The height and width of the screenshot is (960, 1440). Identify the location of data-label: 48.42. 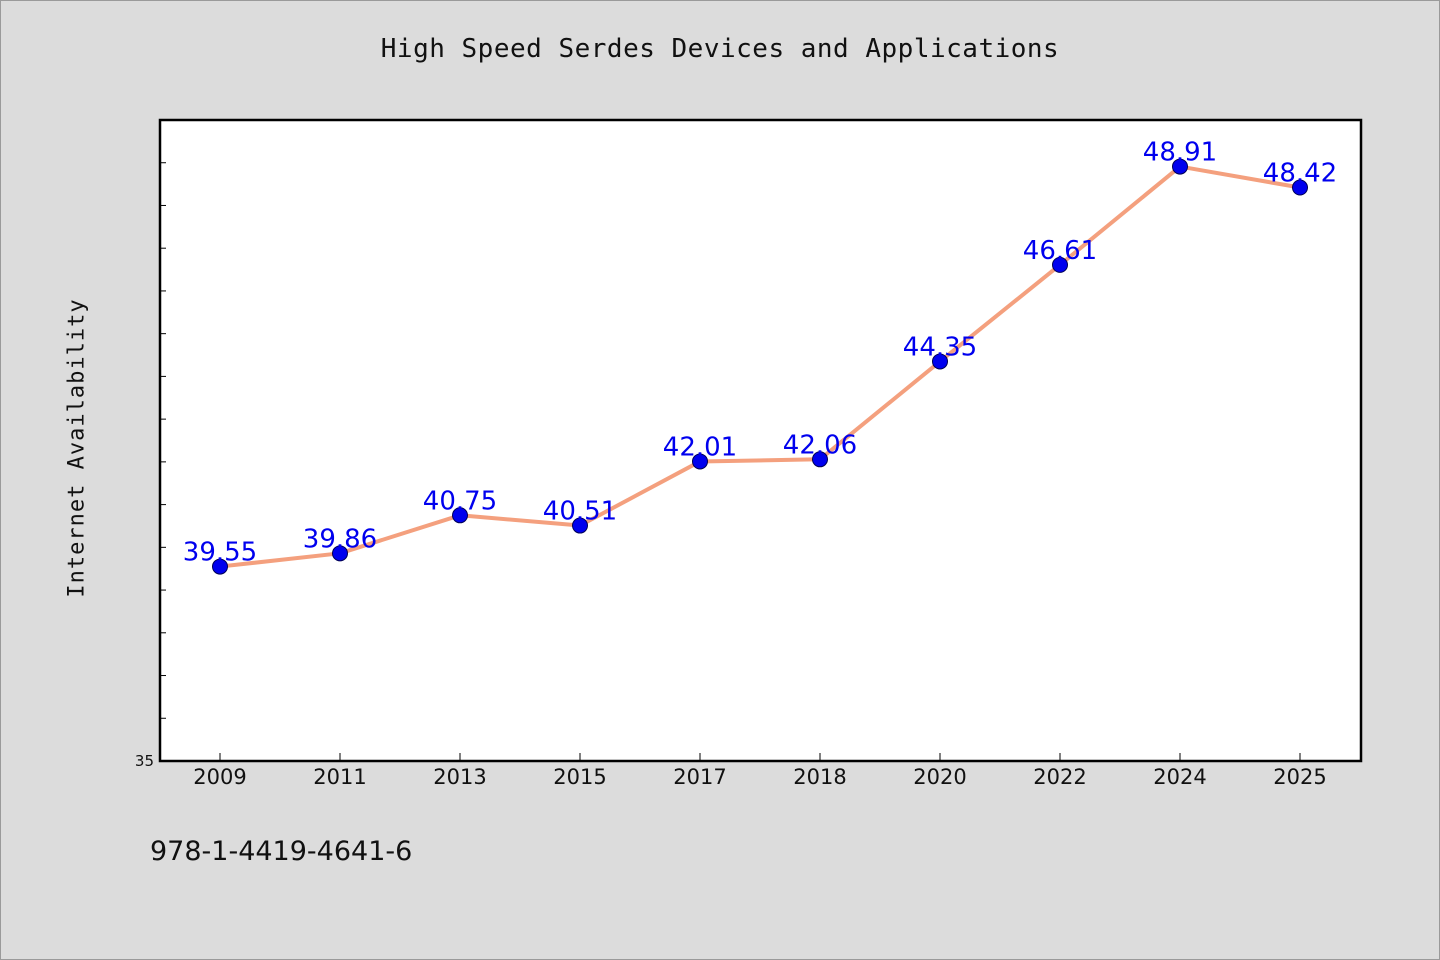
(1300, 174).